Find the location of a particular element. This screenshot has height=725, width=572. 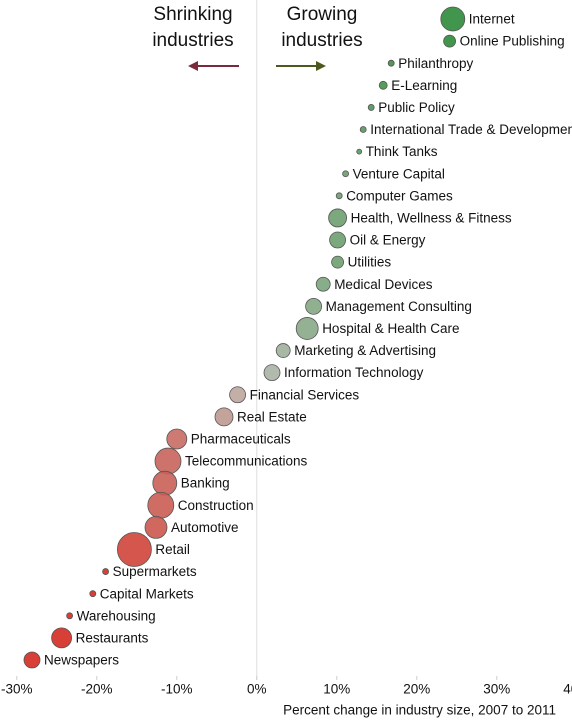

bubble-label: Supermarkets is located at coordinates (155, 571).